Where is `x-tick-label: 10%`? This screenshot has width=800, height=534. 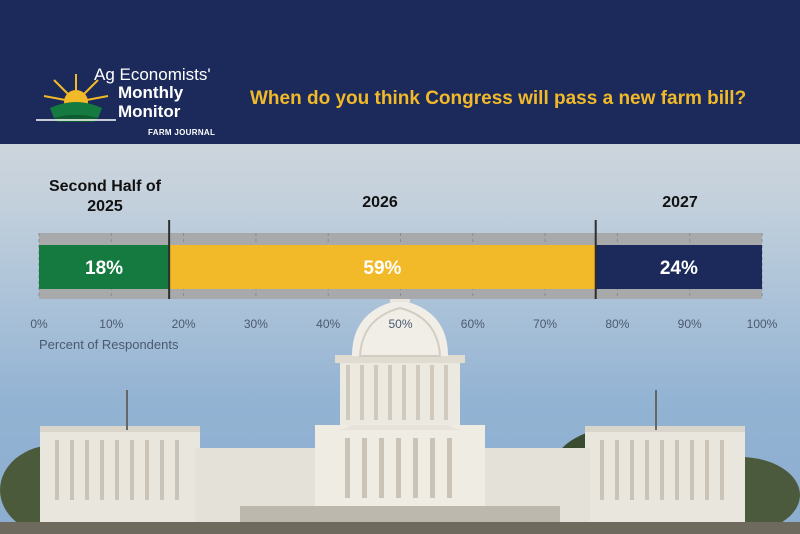 x-tick-label: 10% is located at coordinates (111, 324).